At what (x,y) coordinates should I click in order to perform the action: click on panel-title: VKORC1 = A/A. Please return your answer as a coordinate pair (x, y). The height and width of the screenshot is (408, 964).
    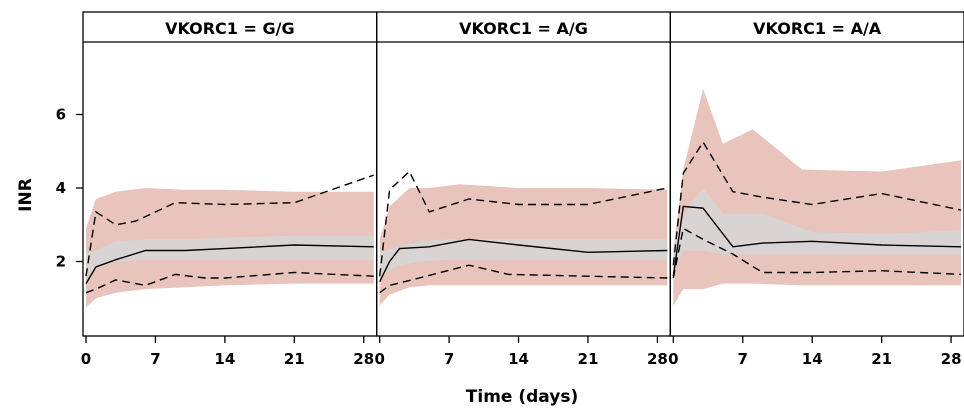
    Looking at the image, I should click on (817, 28).